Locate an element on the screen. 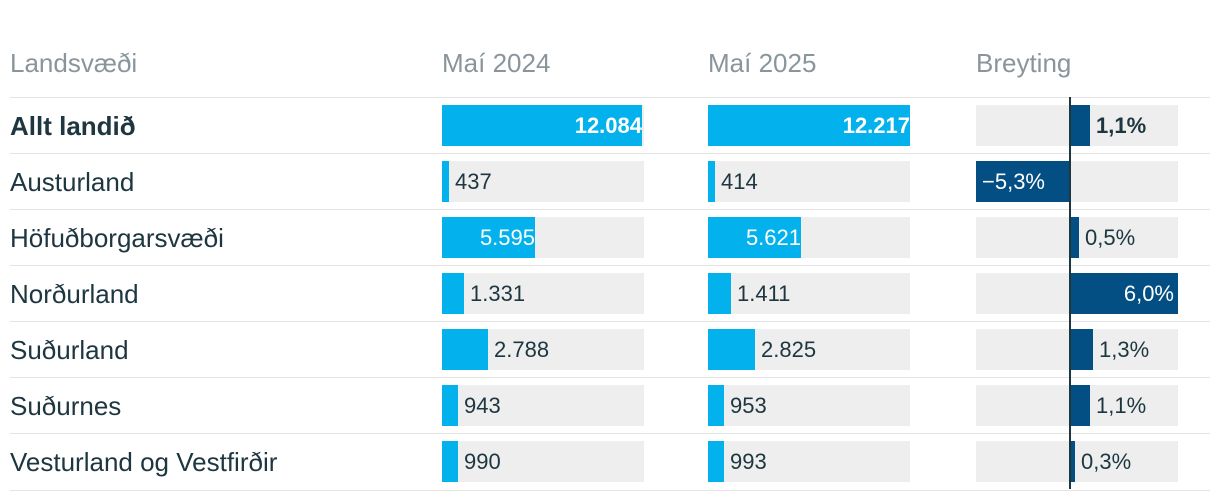 Image resolution: width=1220 pixels, height=500 pixels. may-2025-value-label: 12.217 is located at coordinates (876, 125).